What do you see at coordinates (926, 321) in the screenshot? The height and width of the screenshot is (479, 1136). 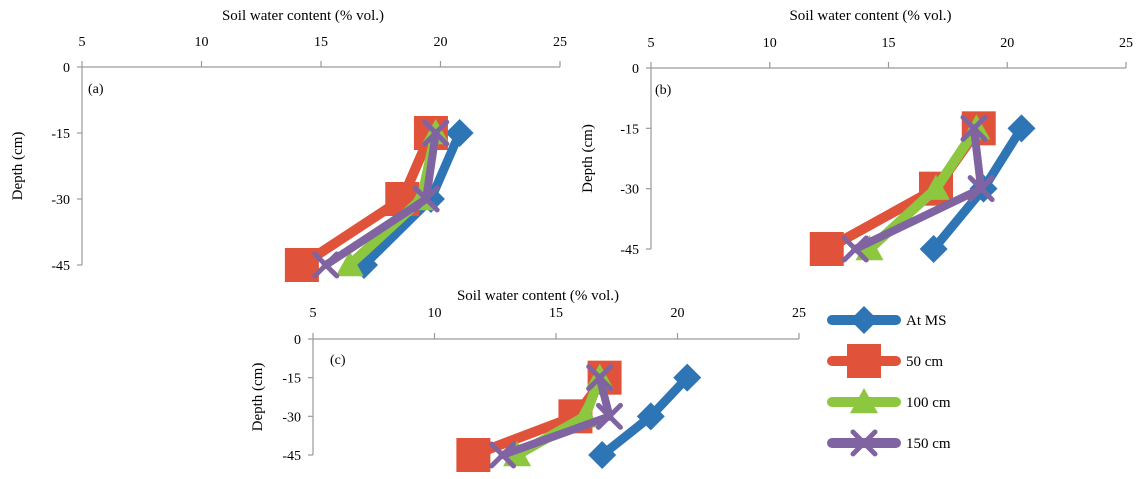 I see `legend-label: At MS` at bounding box center [926, 321].